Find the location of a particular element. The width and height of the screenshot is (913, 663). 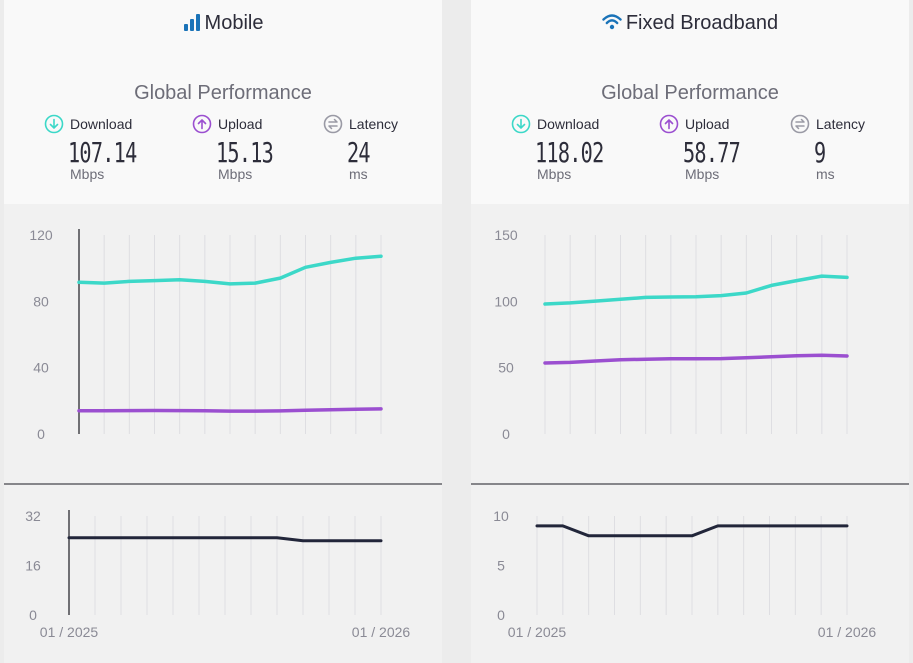

fixed-latency-unit: ms is located at coordinates (825, 174).